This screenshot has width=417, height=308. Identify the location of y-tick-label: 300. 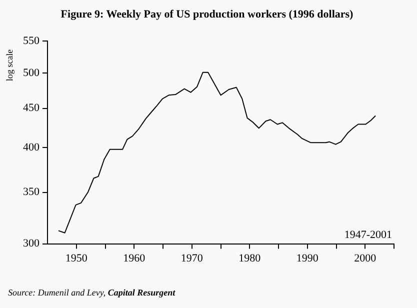
(31, 244).